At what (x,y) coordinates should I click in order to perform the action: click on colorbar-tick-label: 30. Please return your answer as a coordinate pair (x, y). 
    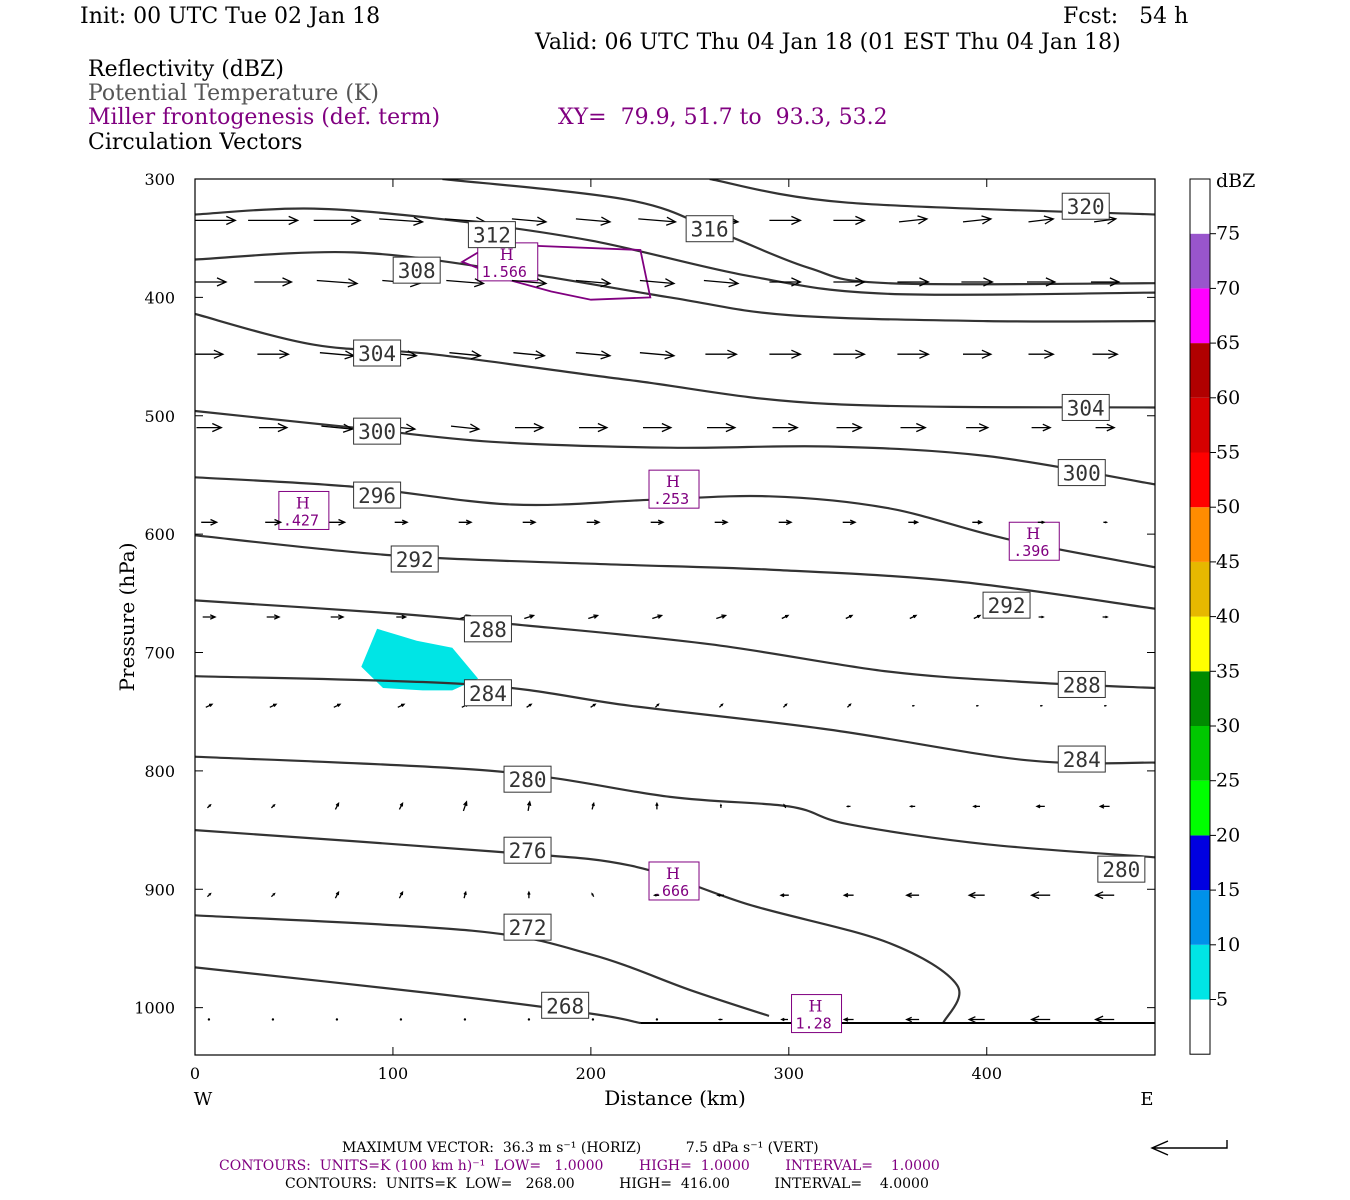
    Looking at the image, I should click on (1228, 726).